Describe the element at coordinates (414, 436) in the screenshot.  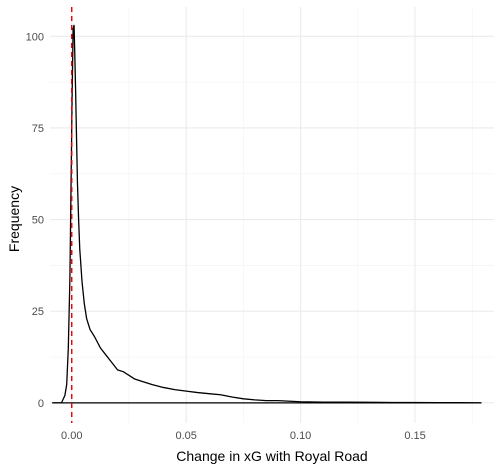
I see `x-tick-label: 0.15` at that location.